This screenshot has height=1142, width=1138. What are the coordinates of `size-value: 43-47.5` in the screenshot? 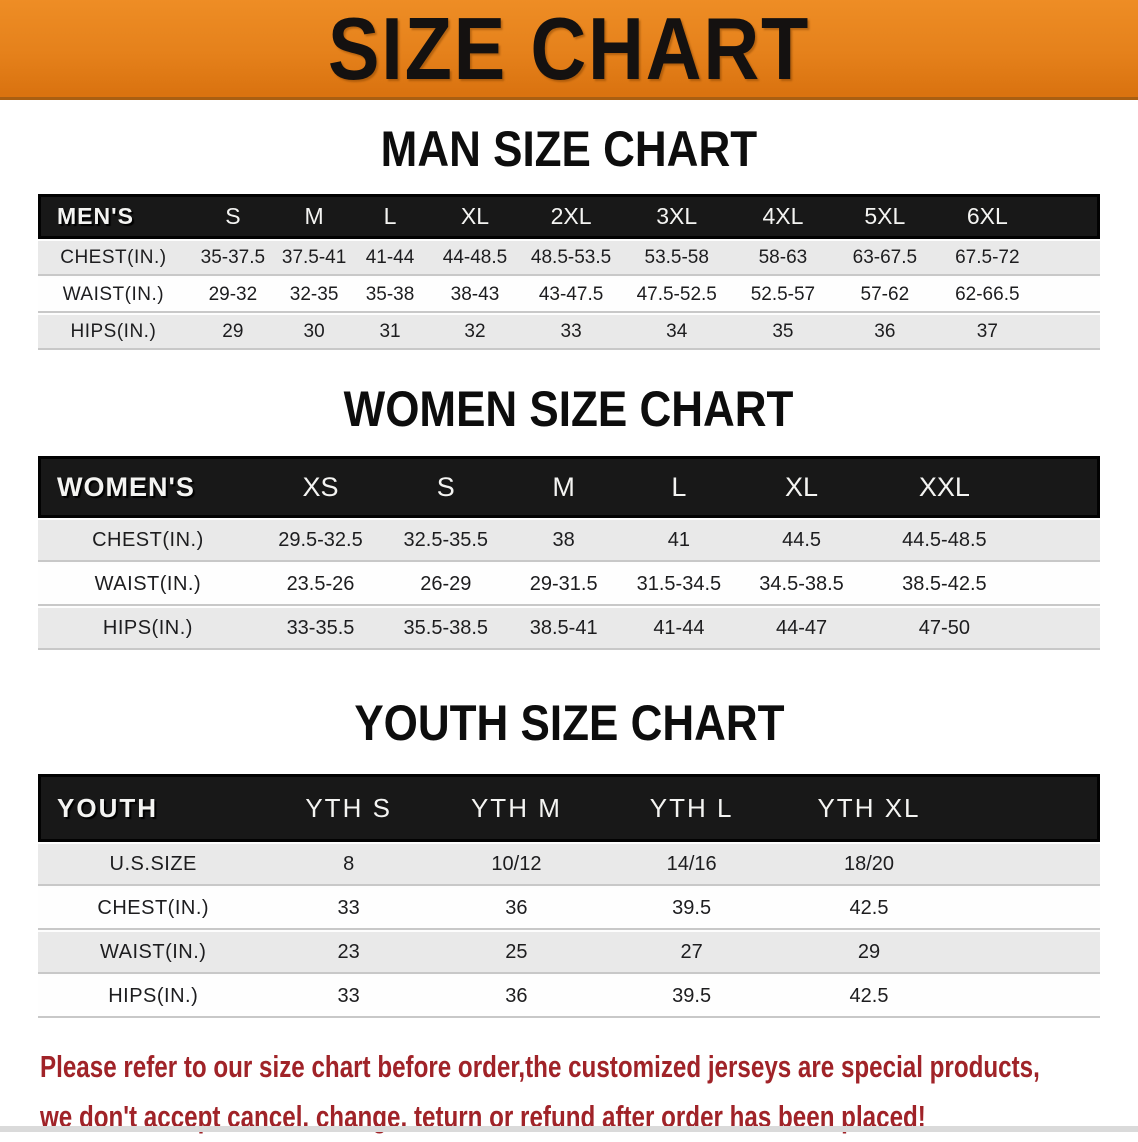 It's located at (571, 294).